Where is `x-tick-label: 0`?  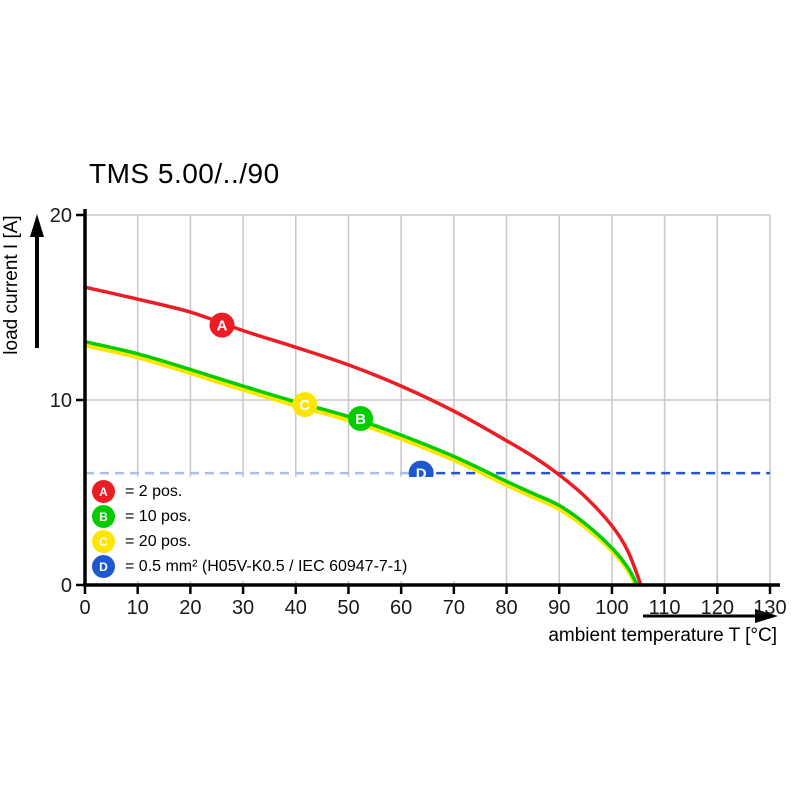 x-tick-label: 0 is located at coordinates (84, 608).